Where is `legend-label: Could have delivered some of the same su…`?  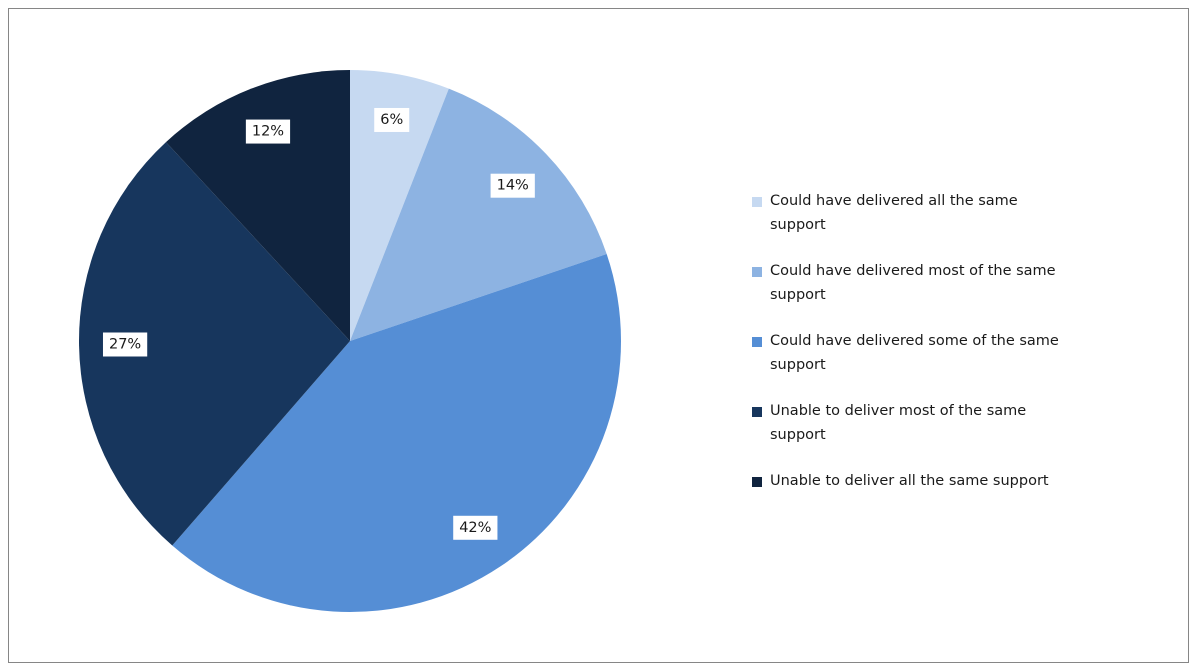 legend-label: Could have delivered some of the same su… is located at coordinates (914, 353).